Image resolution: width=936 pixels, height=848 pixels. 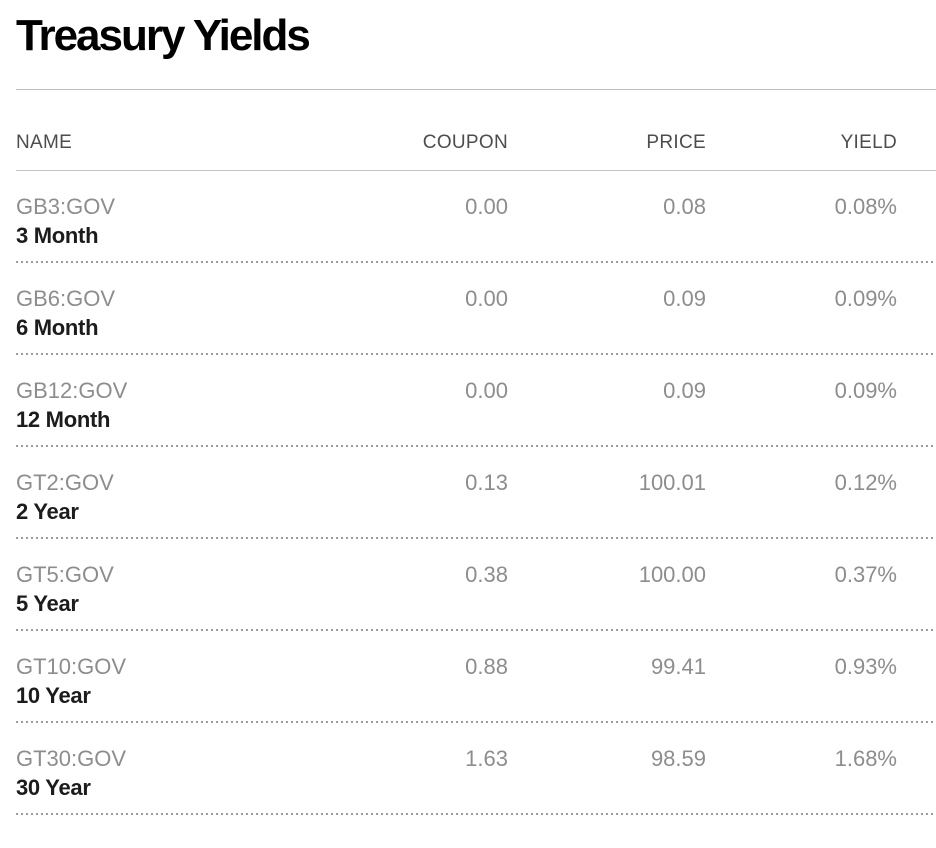 What do you see at coordinates (486, 483) in the screenshot?
I see `coupon-cell: 0.13` at bounding box center [486, 483].